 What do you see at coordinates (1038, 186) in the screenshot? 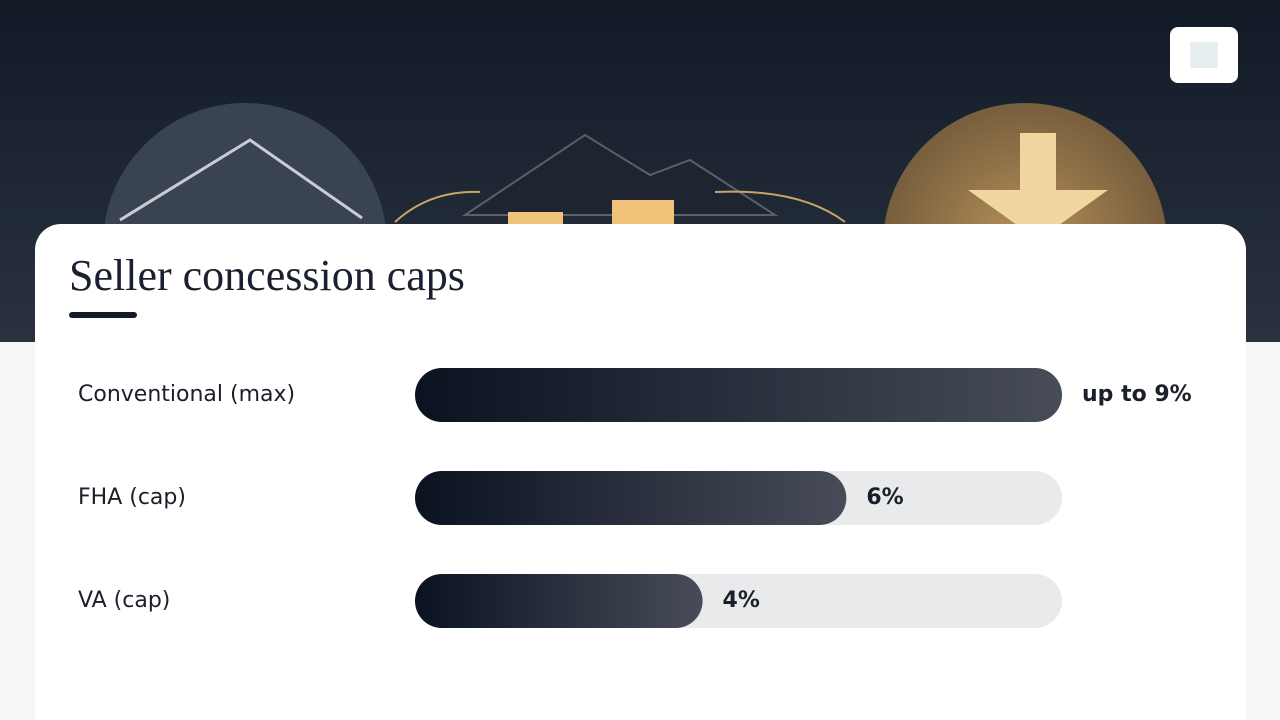
I see `decor-arrow` at bounding box center [1038, 186].